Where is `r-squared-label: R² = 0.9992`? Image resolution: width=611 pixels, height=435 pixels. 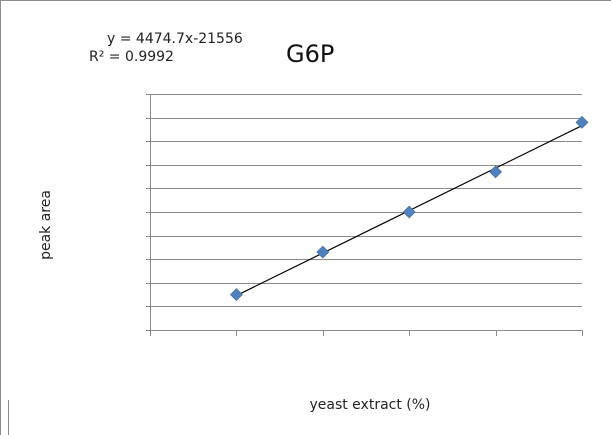 r-squared-label: R² = 0.9992 is located at coordinates (131, 57).